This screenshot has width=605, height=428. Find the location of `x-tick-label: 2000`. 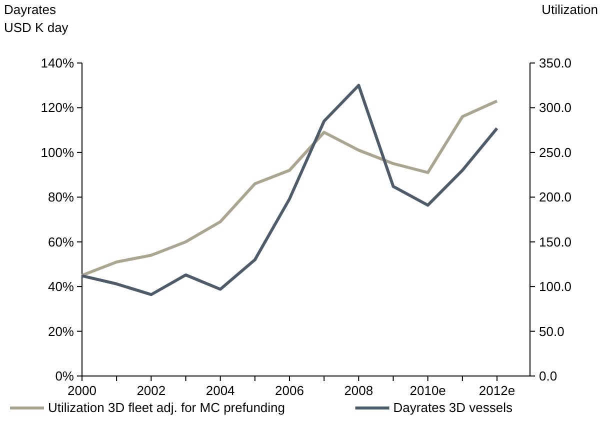

x-tick-label: 2000 is located at coordinates (82, 390).